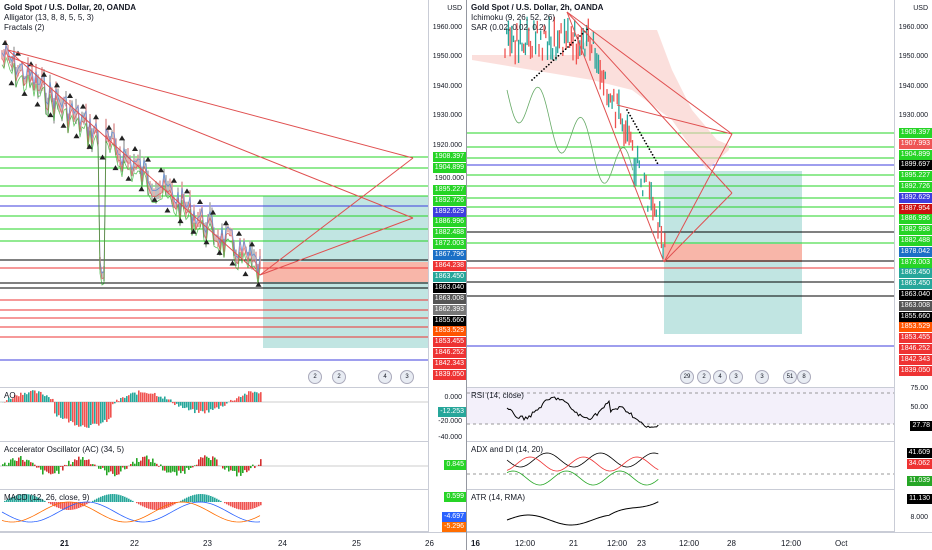 The image size is (932, 550). I want to click on event-badge: 8, so click(804, 377).